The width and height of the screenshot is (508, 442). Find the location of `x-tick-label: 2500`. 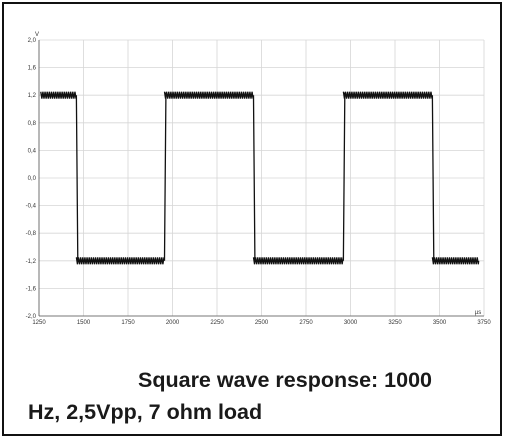

x-tick-label: 2500 is located at coordinates (262, 323).